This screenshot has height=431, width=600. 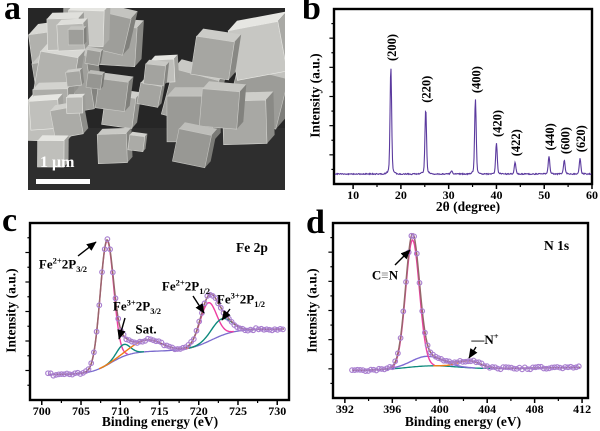 What do you see at coordinates (516, 142) in the screenshot?
I see `xrd-peak-label: (422)` at bounding box center [516, 142].